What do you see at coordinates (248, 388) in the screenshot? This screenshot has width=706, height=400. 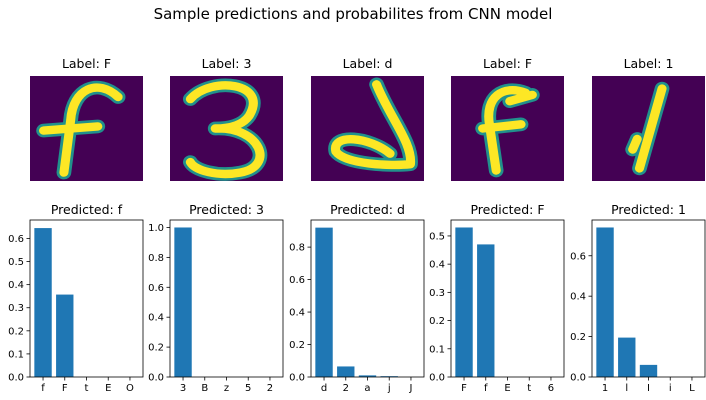 I see `x-tick-label: 5` at bounding box center [248, 388].